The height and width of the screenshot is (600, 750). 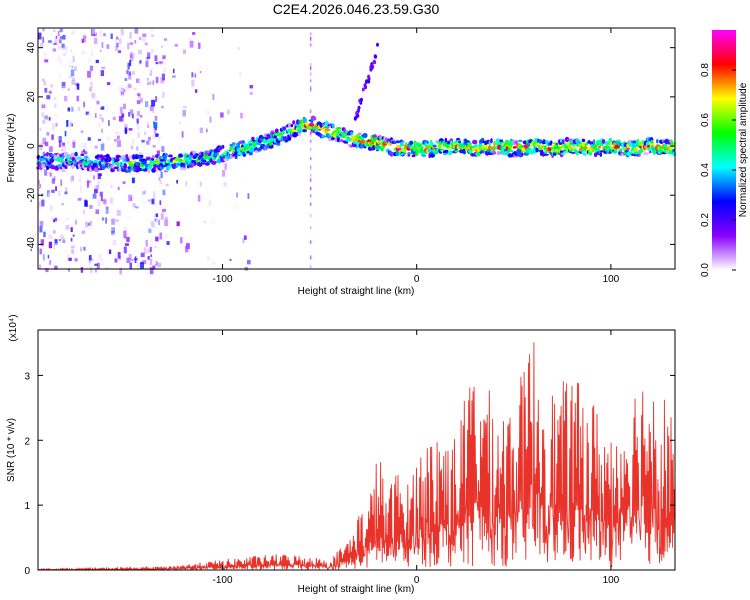 What do you see at coordinates (356, 291) in the screenshot?
I see `spectrogram-x-axis-label: Height of straight line (km)` at bounding box center [356, 291].